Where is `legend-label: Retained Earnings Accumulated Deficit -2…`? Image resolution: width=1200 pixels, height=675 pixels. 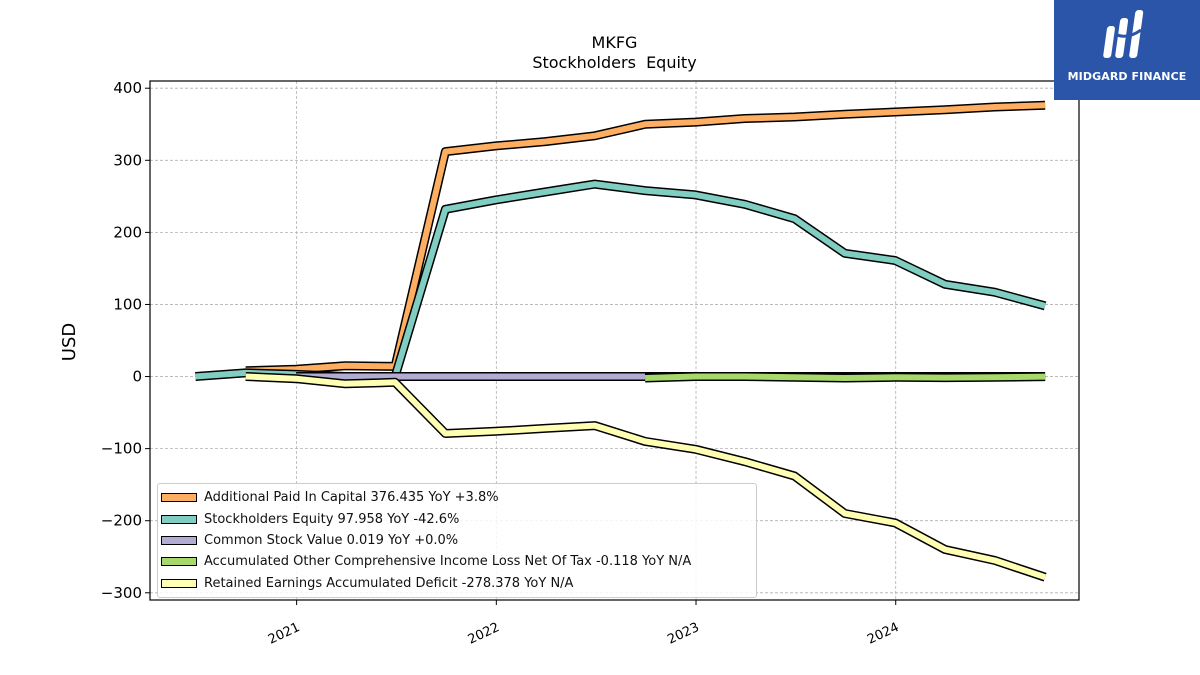
legend-label: Retained Earnings Accumulated Deficit -2… is located at coordinates (389, 583).